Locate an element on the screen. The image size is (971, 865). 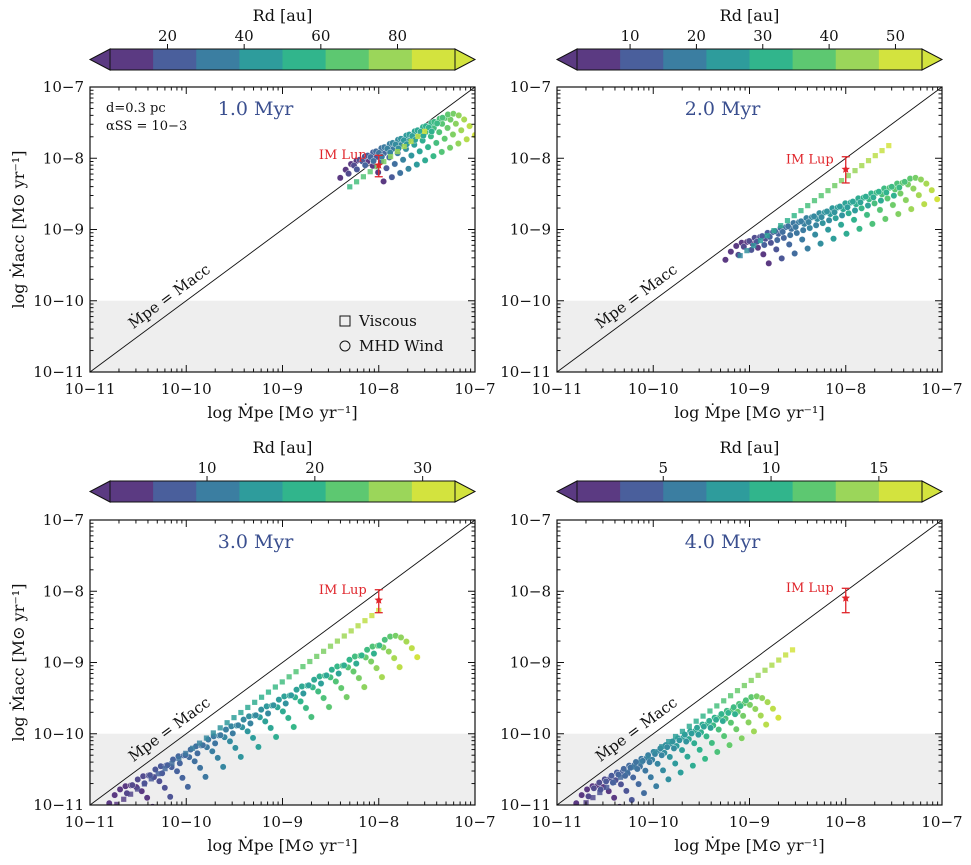
axis-ticks is located at coordinates (282, 229).